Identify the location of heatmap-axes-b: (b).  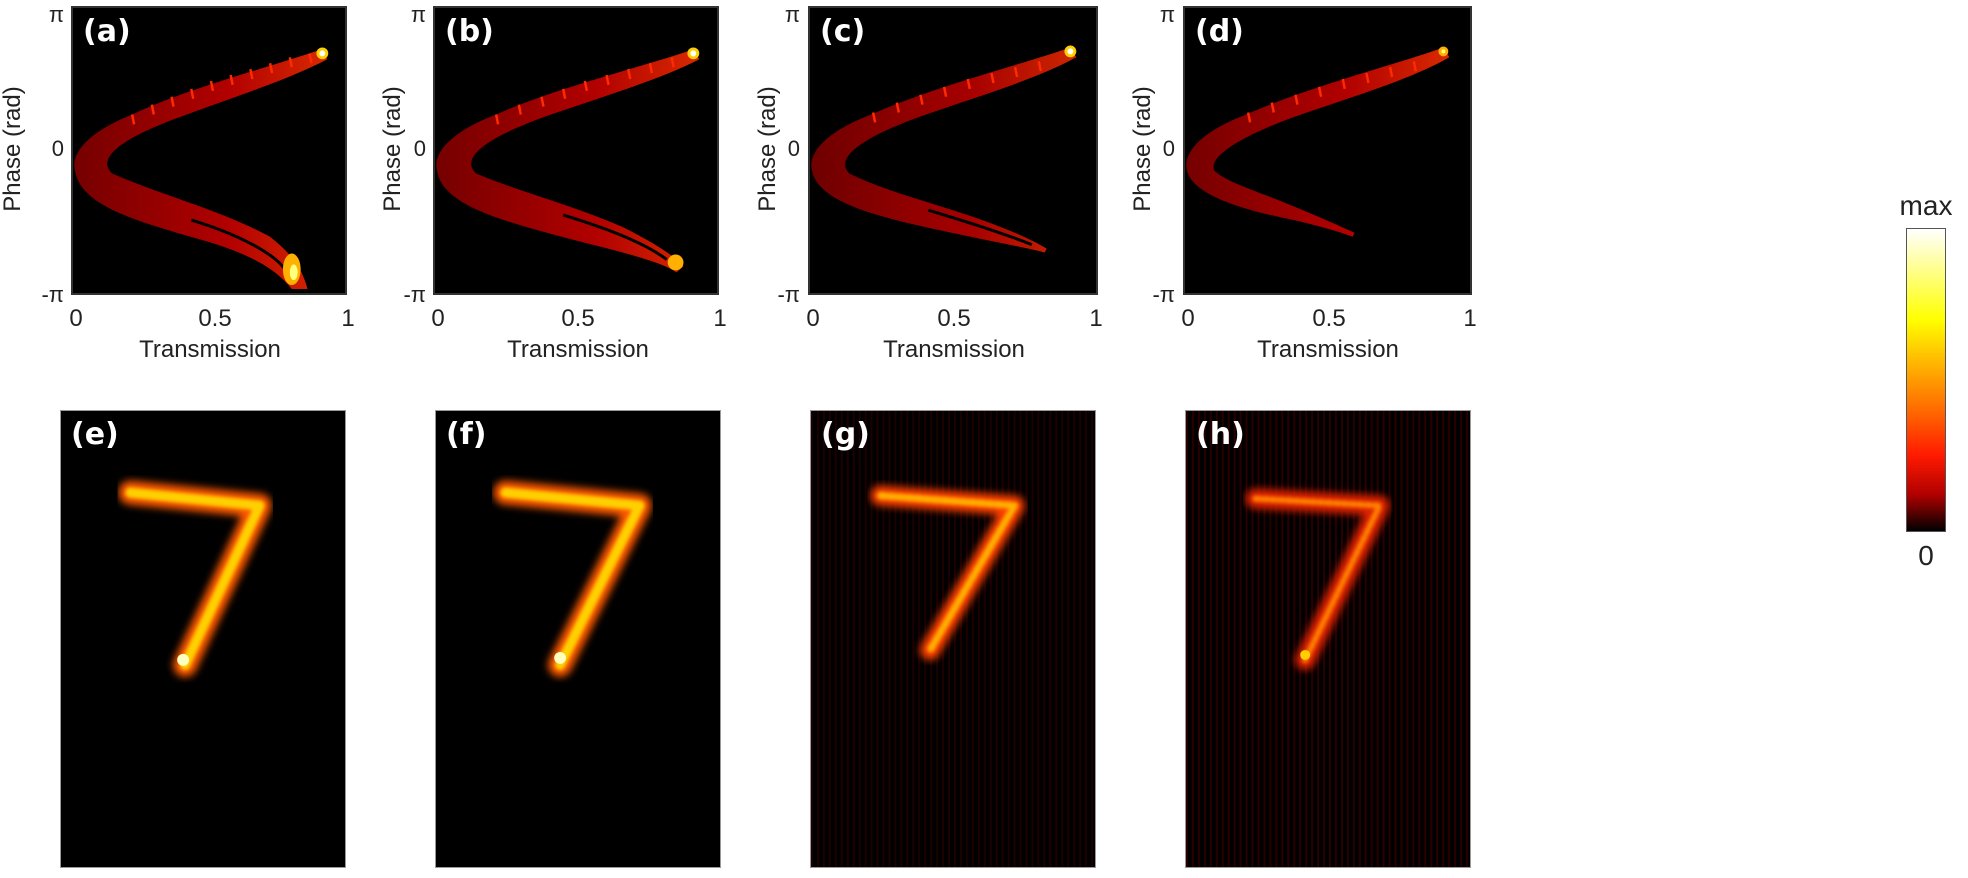
(576, 150).